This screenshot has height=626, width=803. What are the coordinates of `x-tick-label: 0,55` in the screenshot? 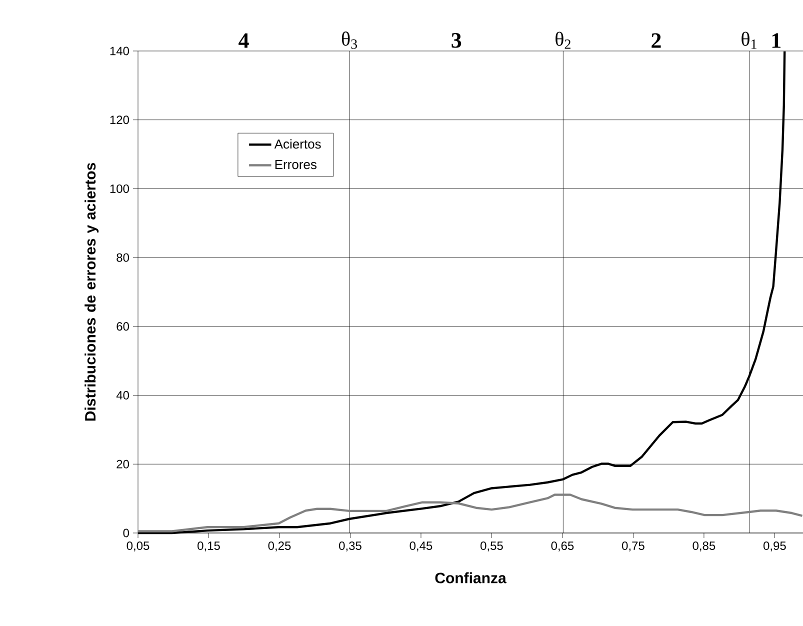 It's located at (491, 547).